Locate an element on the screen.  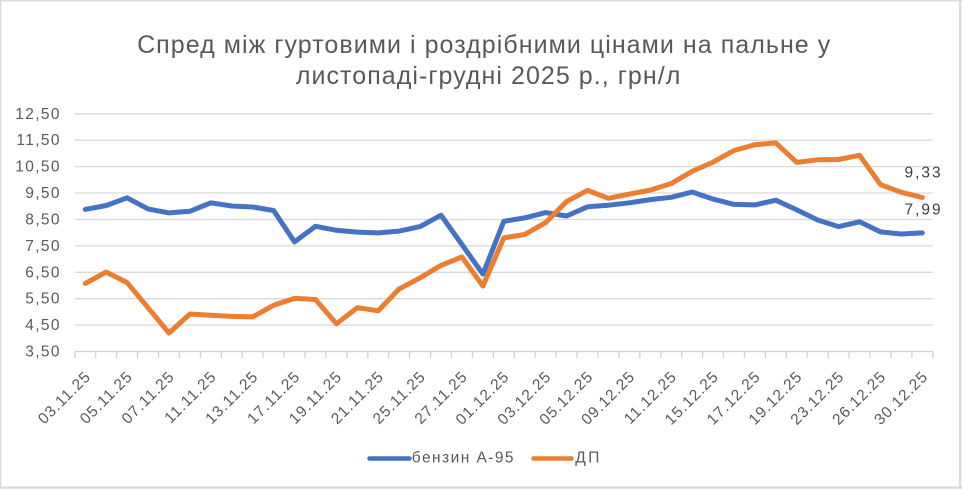
svg-text: 7,50 is located at coordinates (43, 246).